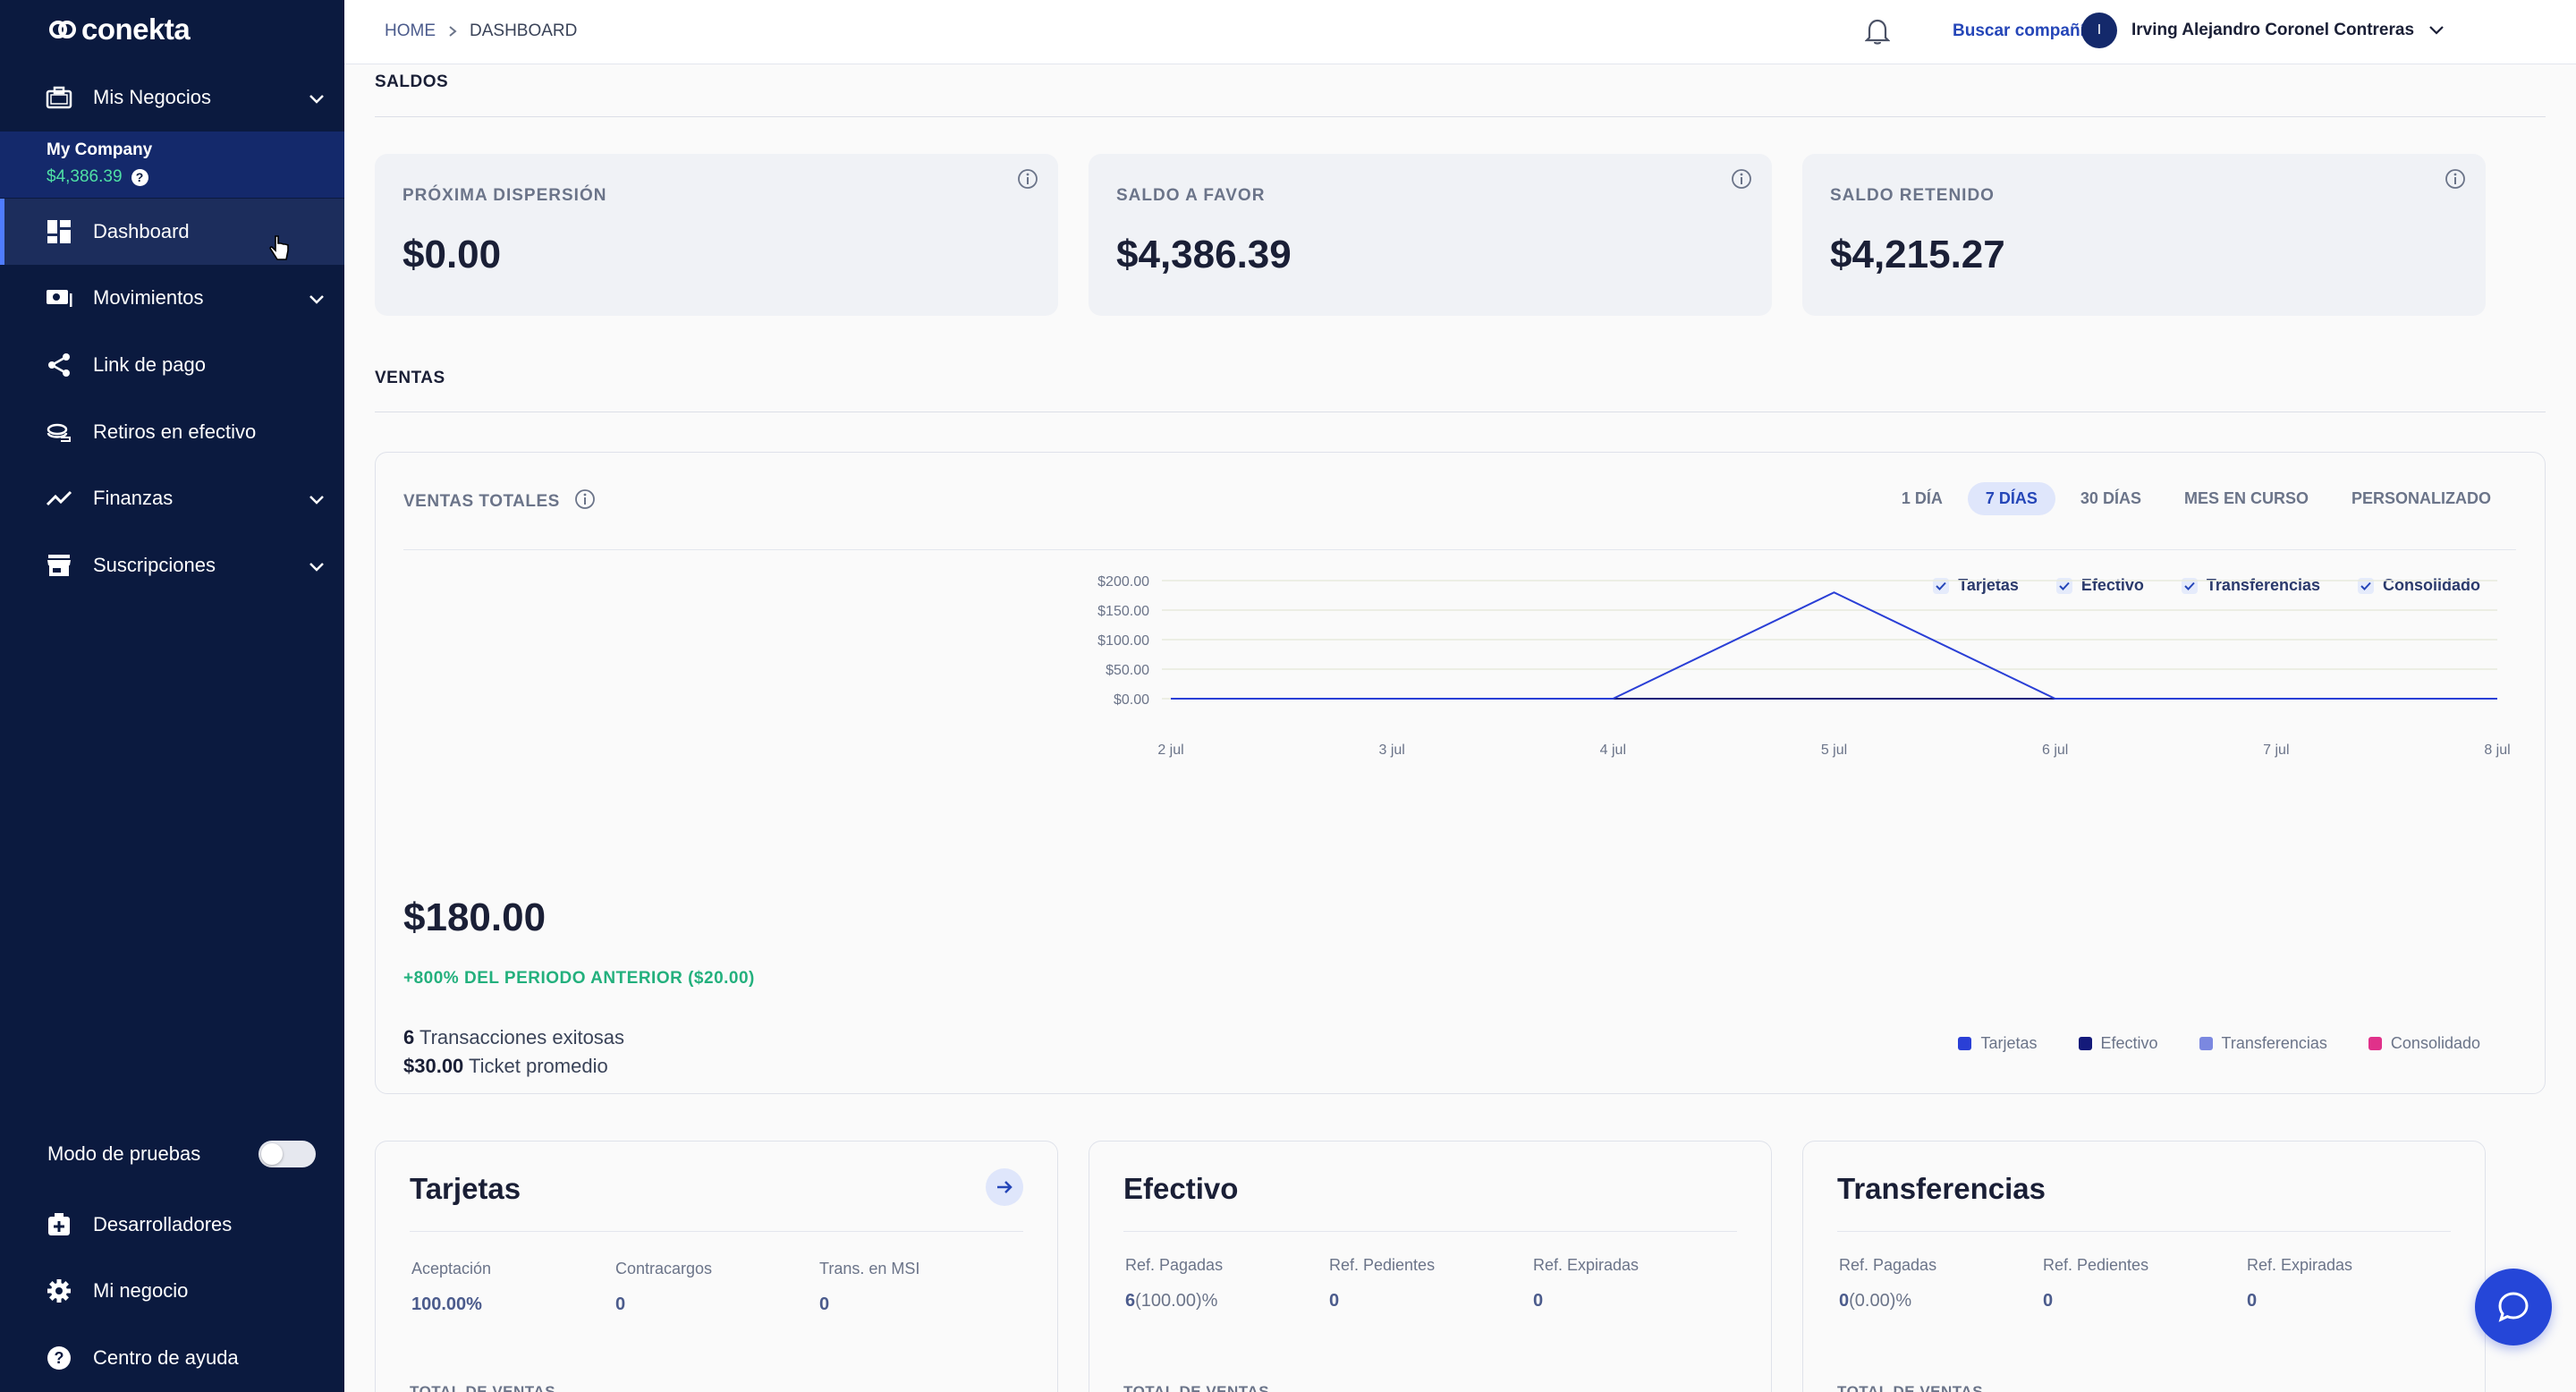 The width and height of the screenshot is (2576, 1392). I want to click on metric-label: Contracargos, so click(664, 1268).